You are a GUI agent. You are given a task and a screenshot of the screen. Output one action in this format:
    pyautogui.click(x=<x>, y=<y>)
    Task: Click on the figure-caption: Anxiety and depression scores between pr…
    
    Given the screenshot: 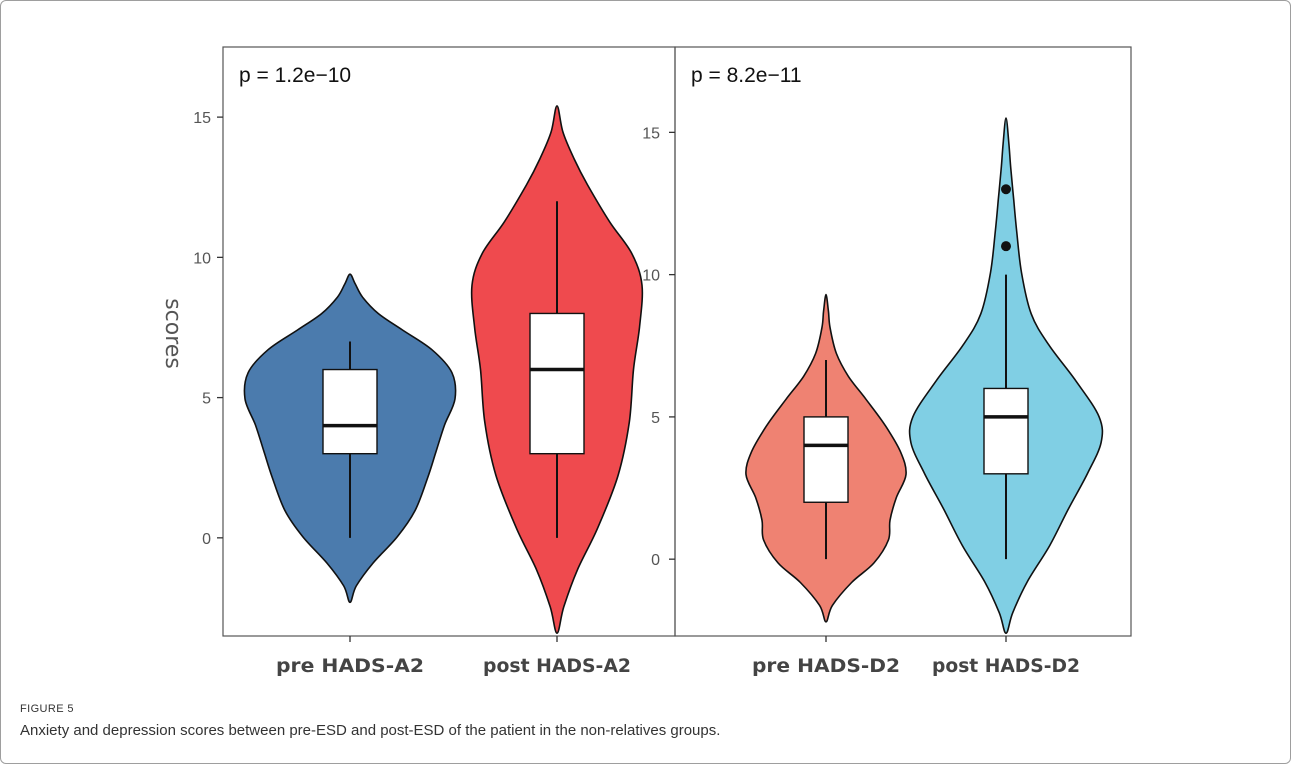 What is the action you would take?
    pyautogui.click(x=370, y=730)
    